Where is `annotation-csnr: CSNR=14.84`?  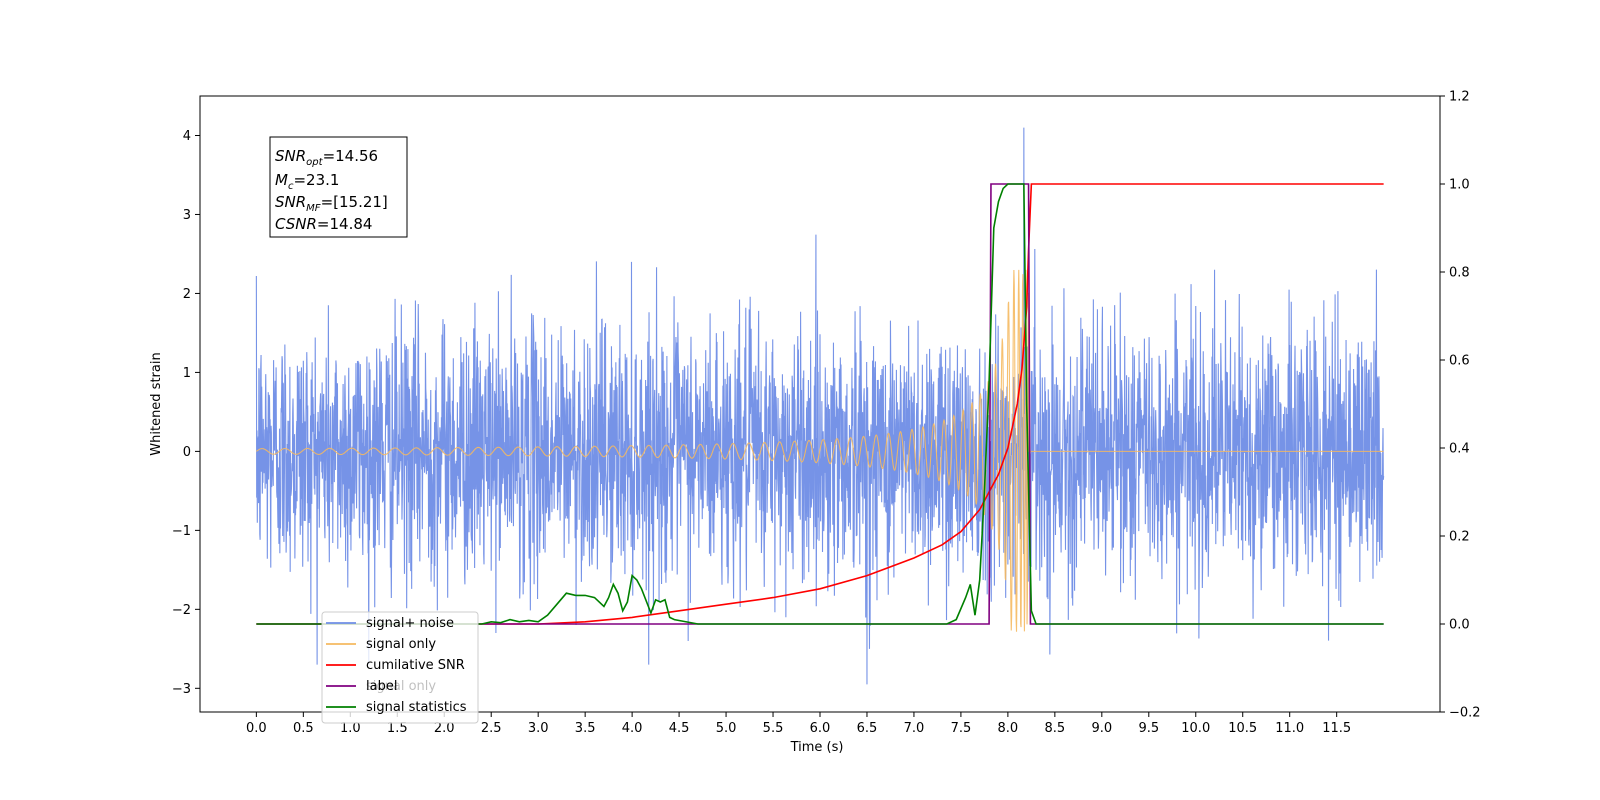
annotation-csnr: CSNR=14.84 is located at coordinates (323, 224).